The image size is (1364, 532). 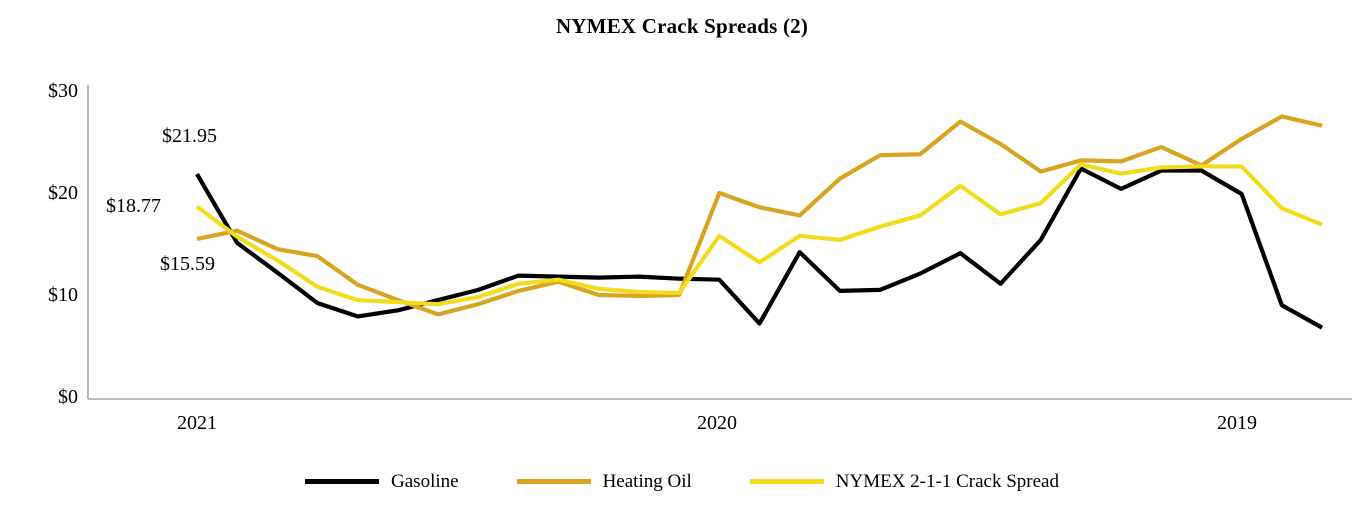 I want to click on legend-item-heating-oil: Heating Oil, so click(x=604, y=481).